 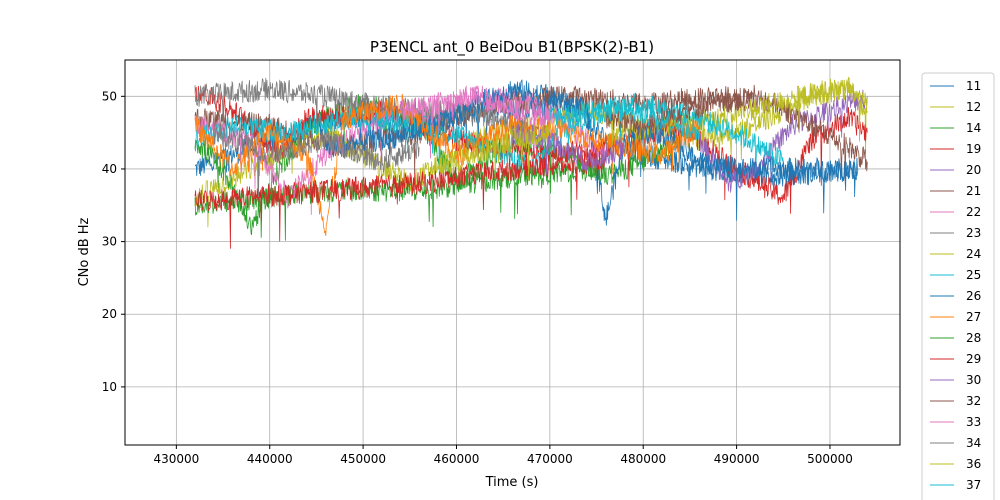 I want to click on legend-label-29: 29, so click(x=973, y=359).